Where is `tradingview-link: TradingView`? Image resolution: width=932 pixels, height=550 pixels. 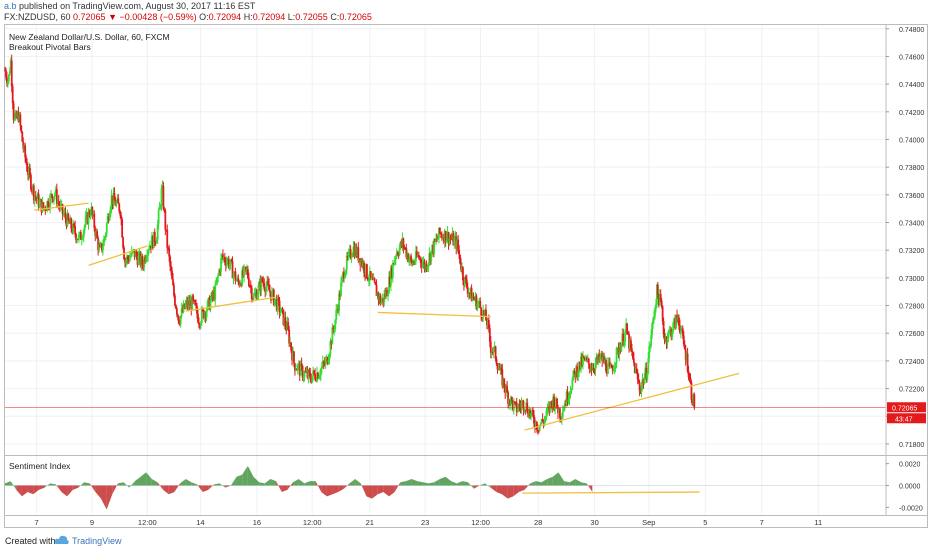 tradingview-link: TradingView is located at coordinates (97, 541).